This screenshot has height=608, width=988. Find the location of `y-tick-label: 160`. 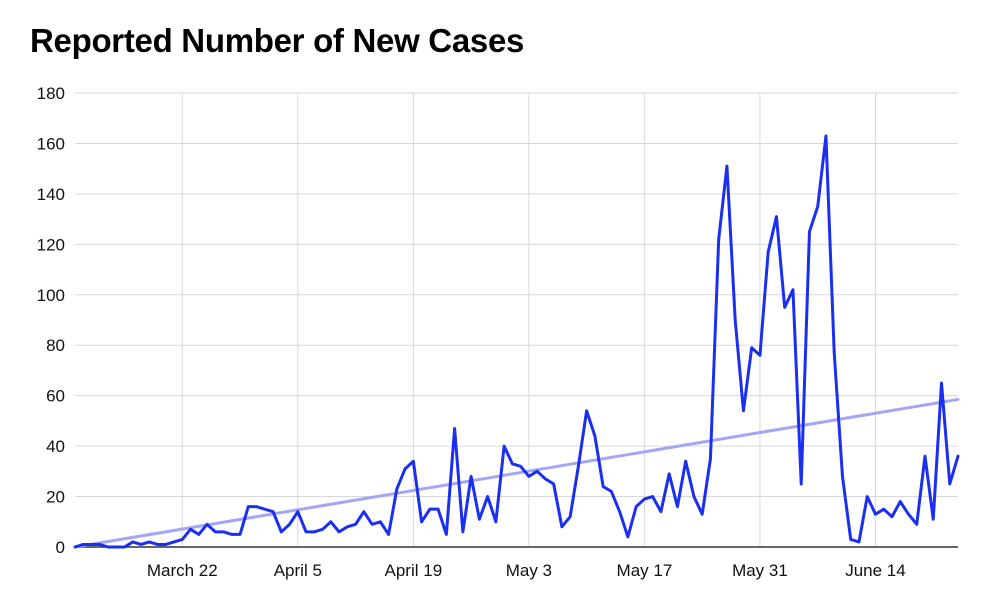

y-tick-label: 160 is located at coordinates (51, 143).